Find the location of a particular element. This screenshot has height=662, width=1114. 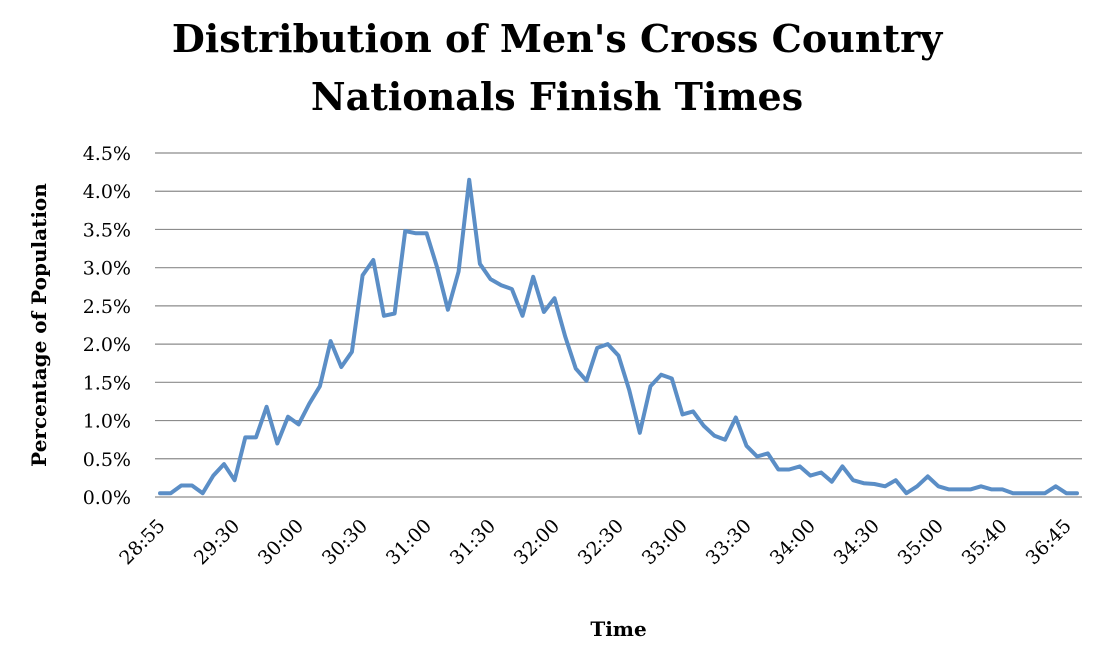

x-tick-label: 34:30 is located at coordinates (857, 542).